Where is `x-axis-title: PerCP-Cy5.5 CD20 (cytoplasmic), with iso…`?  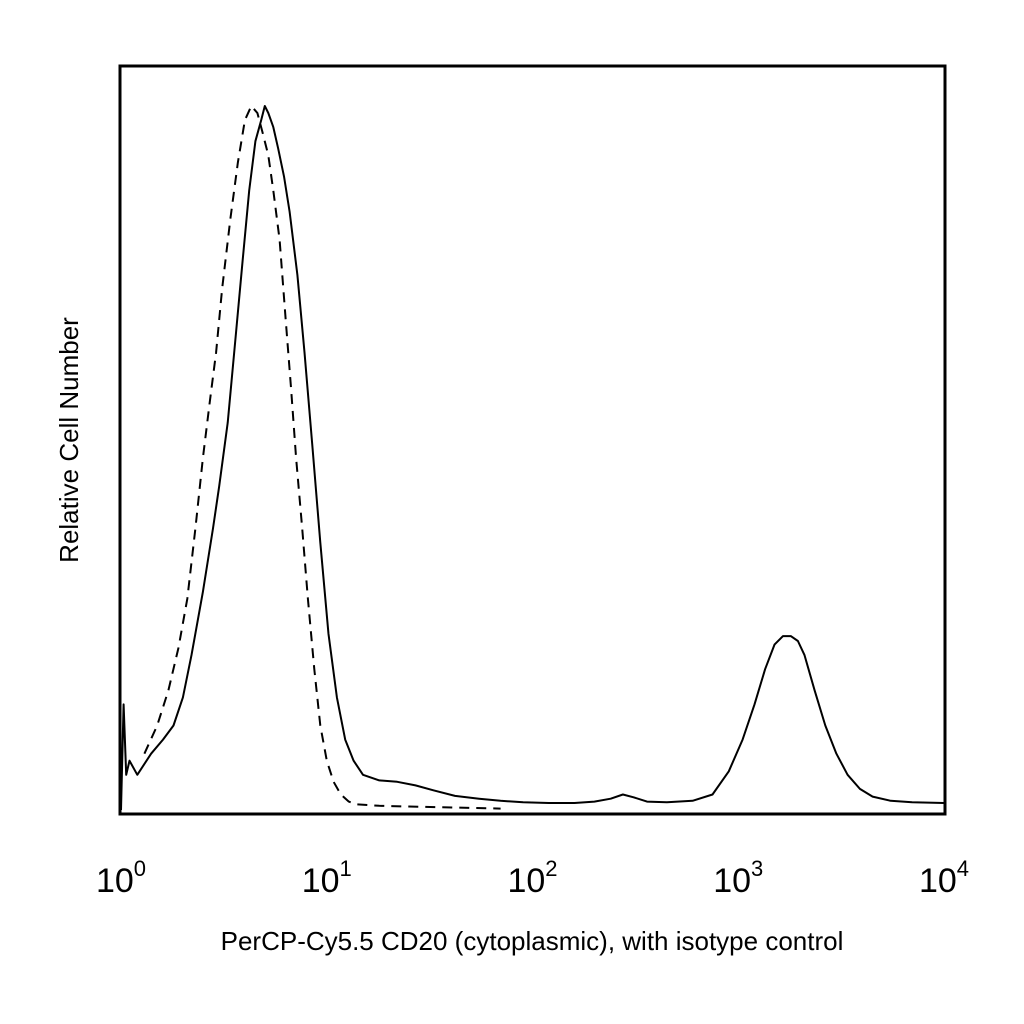
x-axis-title: PerCP-Cy5.5 CD20 (cytoplasmic), with iso… is located at coordinates (532, 941).